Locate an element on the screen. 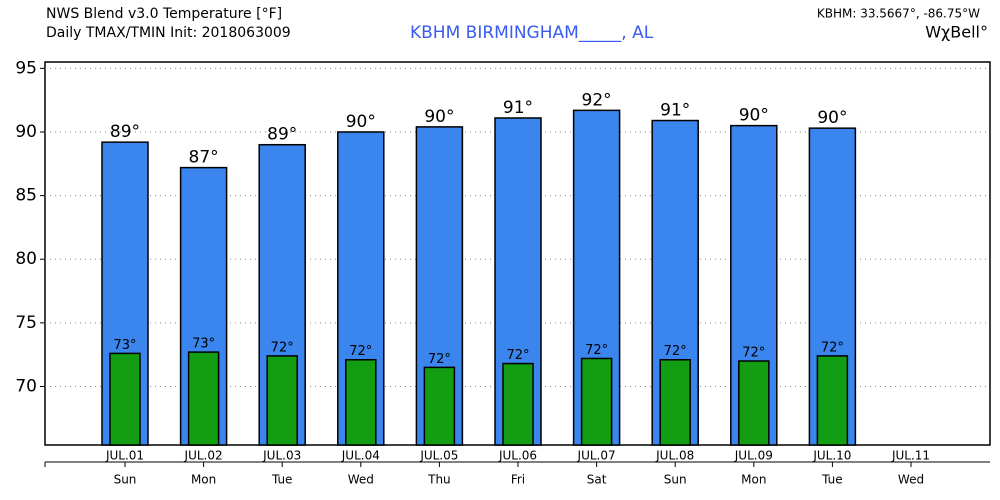  x-weekday-label: Fri is located at coordinates (518, 480).